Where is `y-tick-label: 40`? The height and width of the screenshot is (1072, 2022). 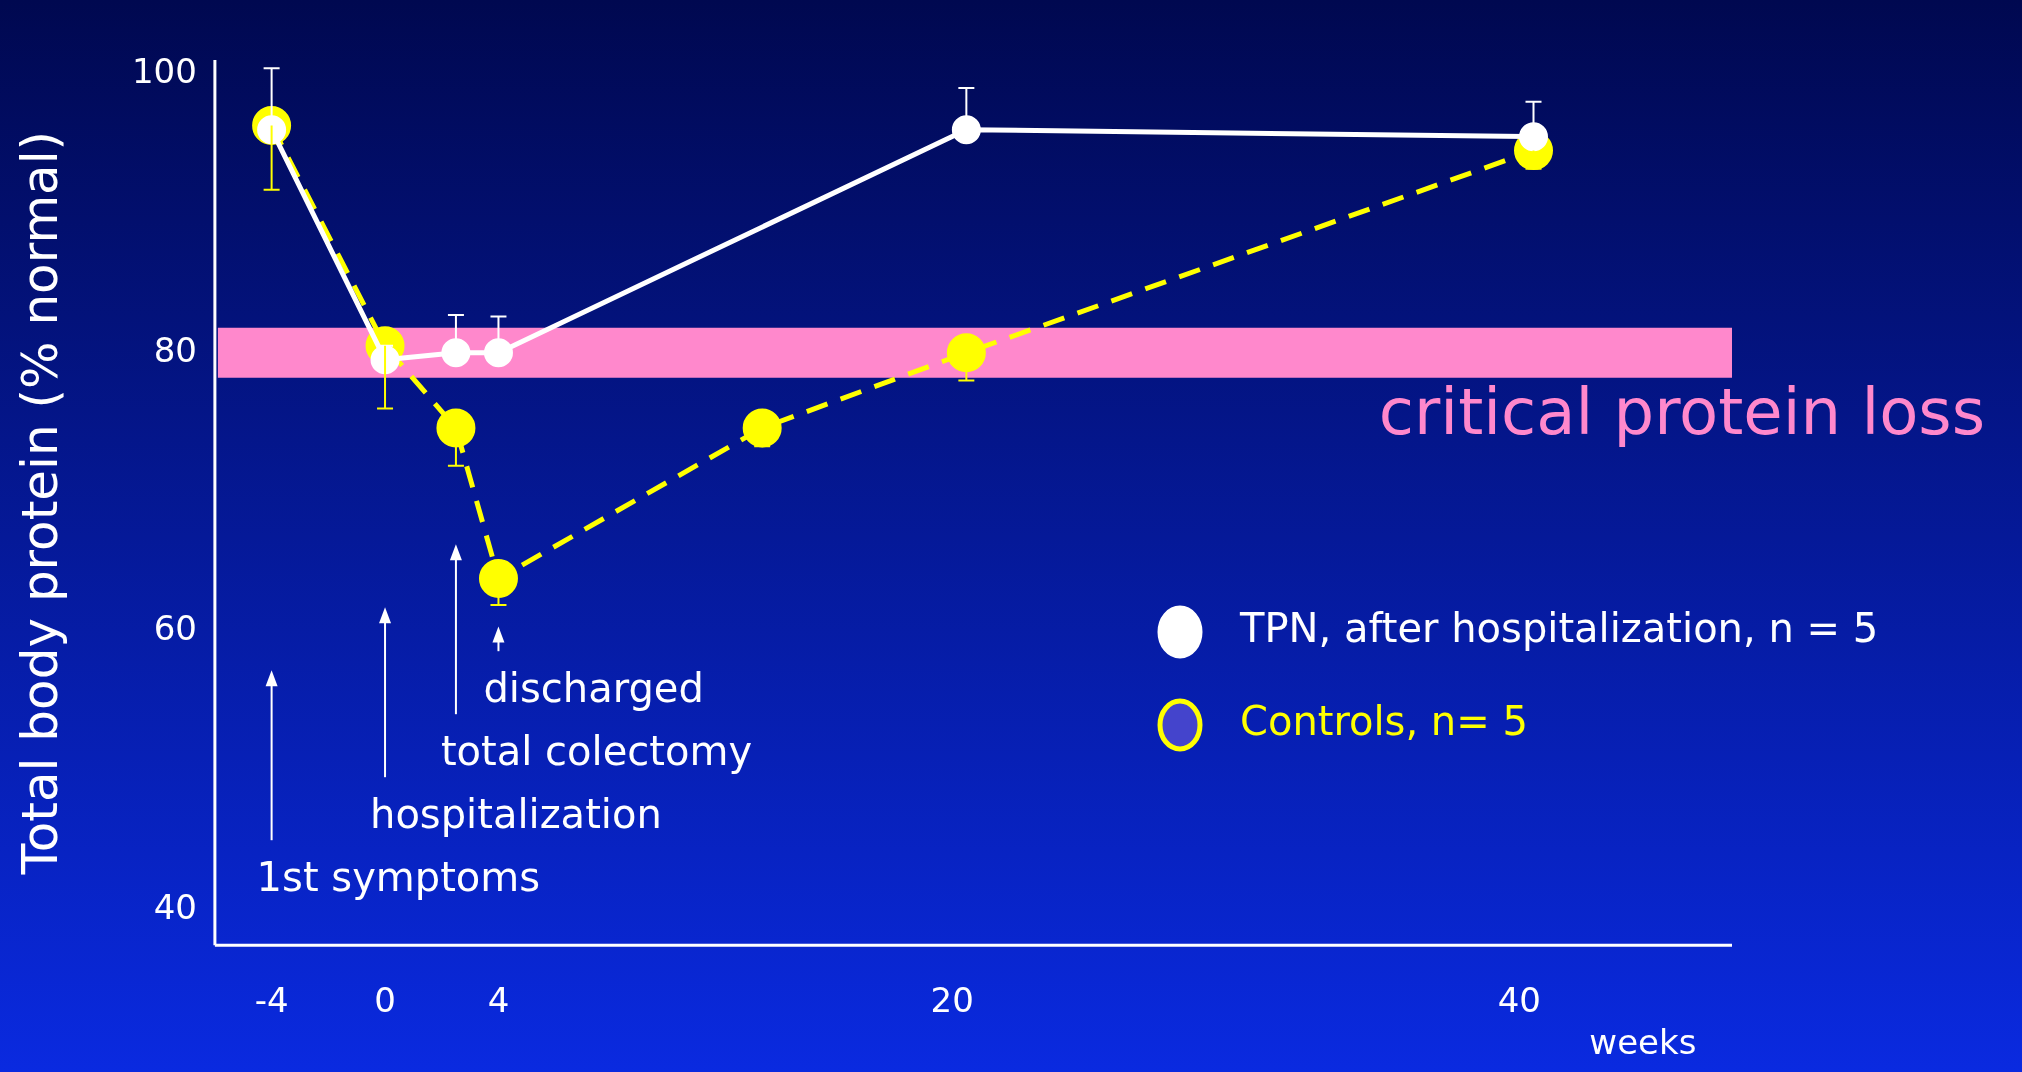 y-tick-label: 40 is located at coordinates (175, 907).